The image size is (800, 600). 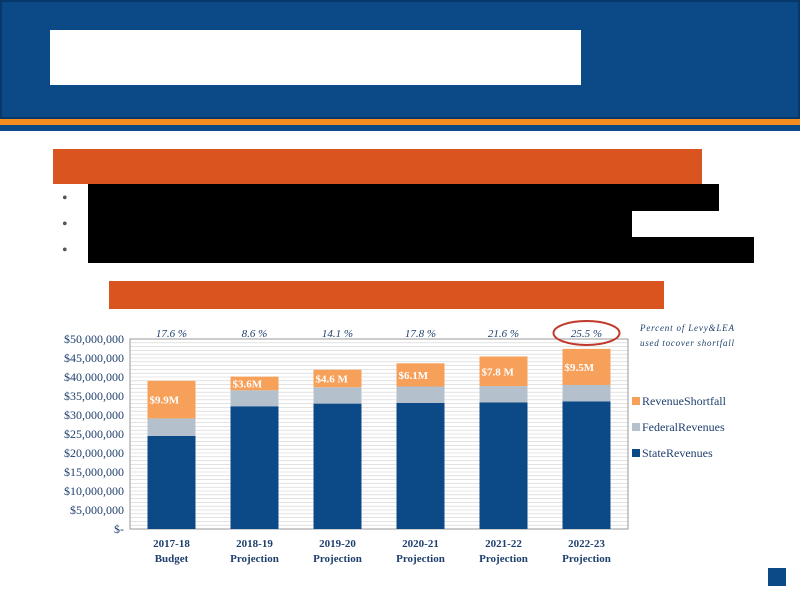 What do you see at coordinates (684, 401) in the screenshot?
I see `legend-shortfall-label: RevenueShortfall` at bounding box center [684, 401].